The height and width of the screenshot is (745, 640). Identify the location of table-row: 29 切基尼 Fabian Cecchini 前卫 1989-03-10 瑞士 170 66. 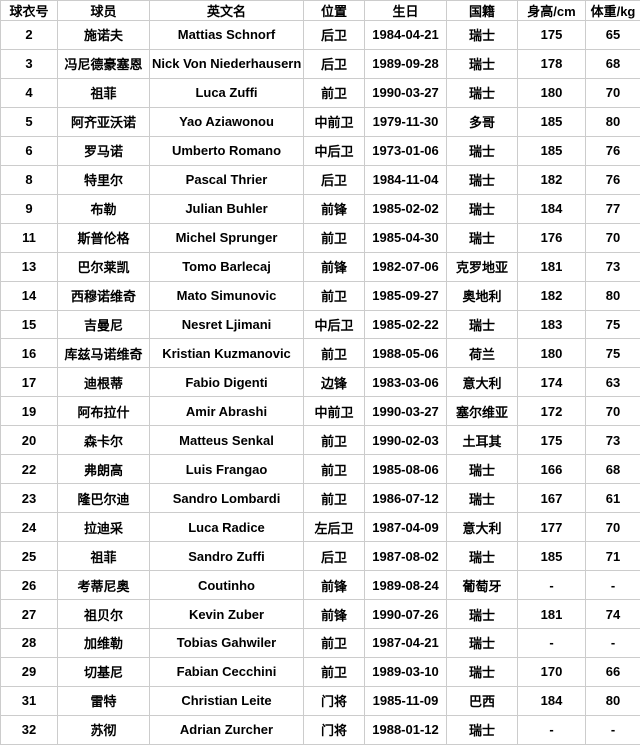
(320, 671).